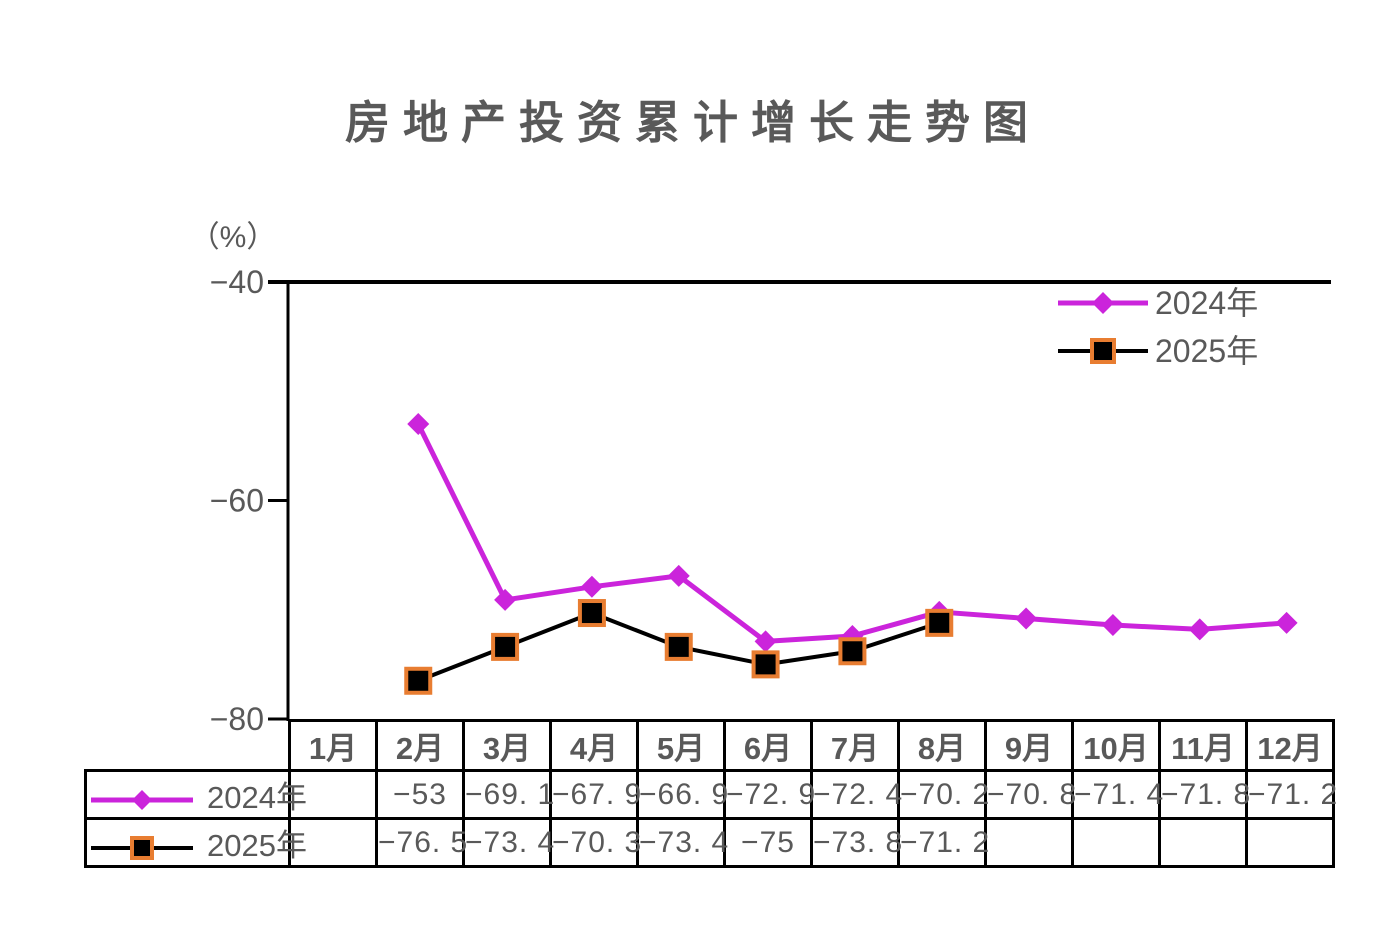  I want to click on month-header-cell: 5月, so click(681, 745).